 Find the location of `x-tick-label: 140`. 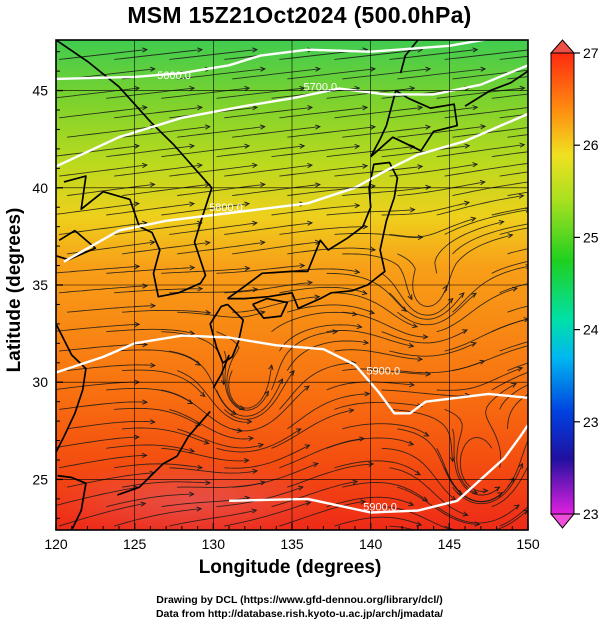

x-tick-label: 140 is located at coordinates (371, 544).